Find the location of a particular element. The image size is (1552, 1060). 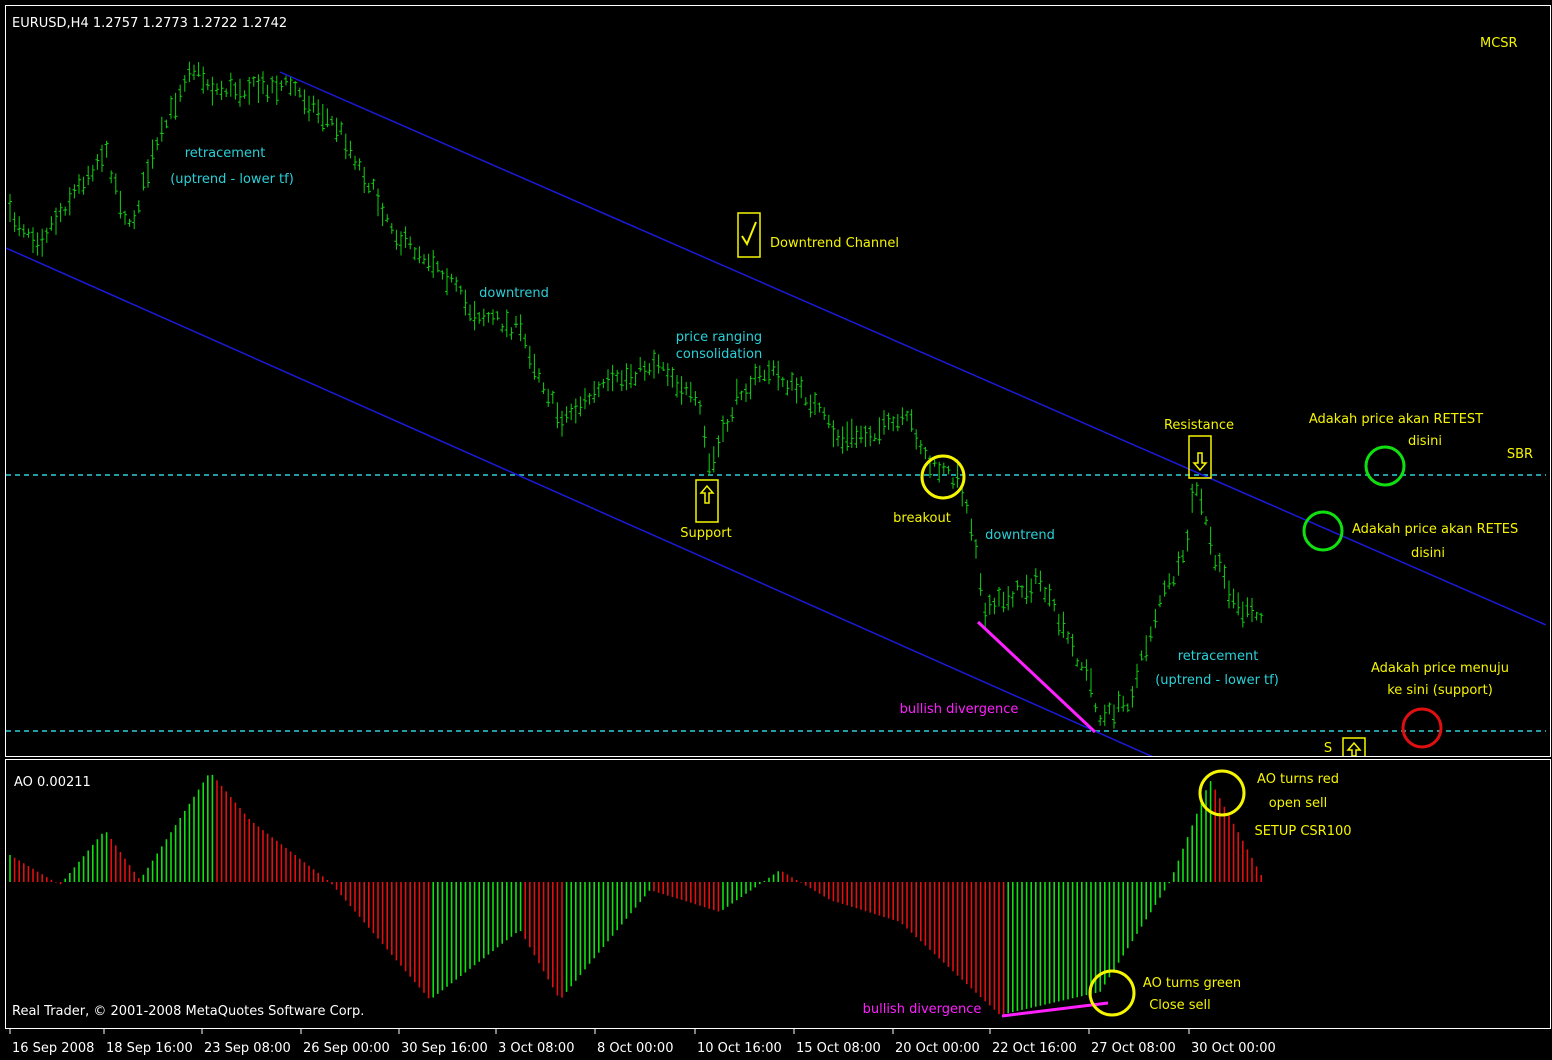

annotation: open sell is located at coordinates (1298, 803).